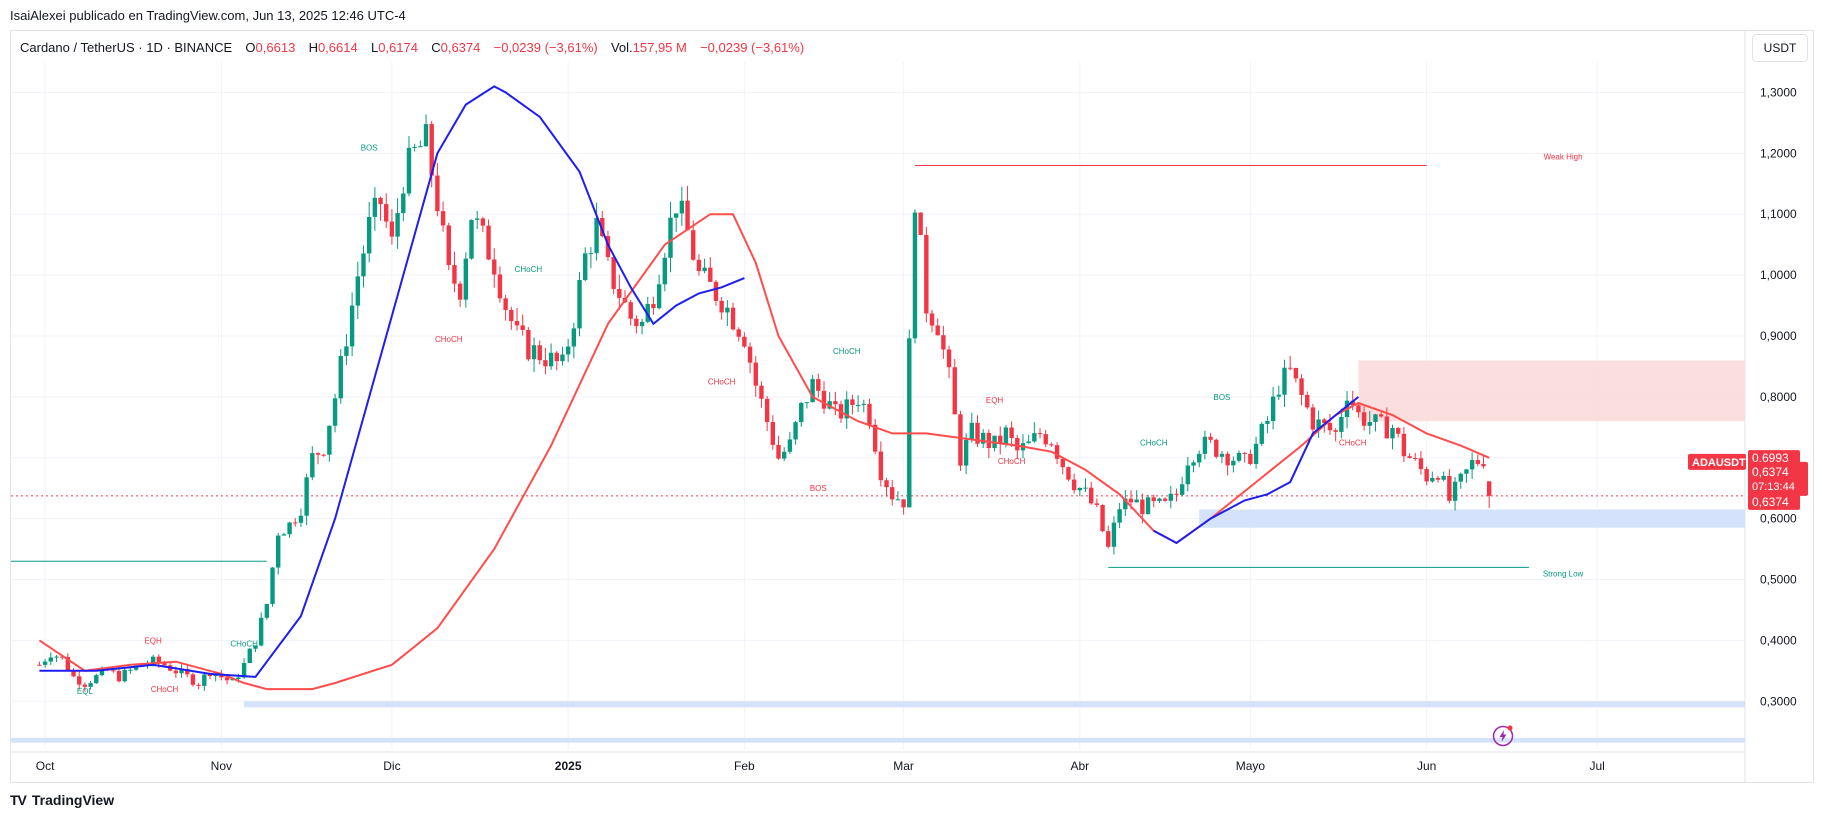 The height and width of the screenshot is (820, 1825). I want to click on annotation-label: BOS, so click(369, 147).